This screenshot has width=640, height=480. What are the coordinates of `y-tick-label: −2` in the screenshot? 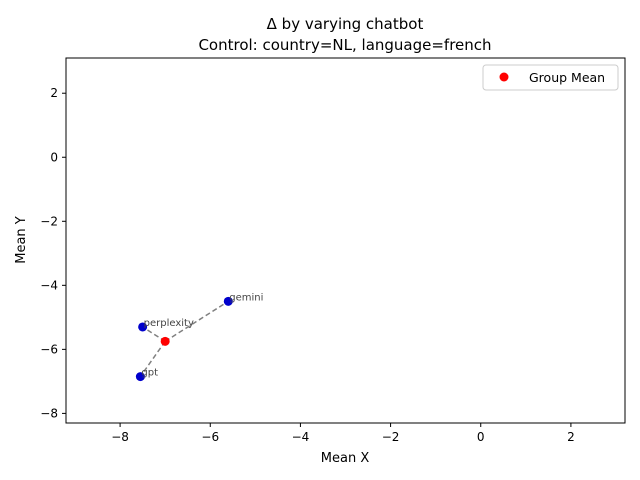 It's located at (49, 221).